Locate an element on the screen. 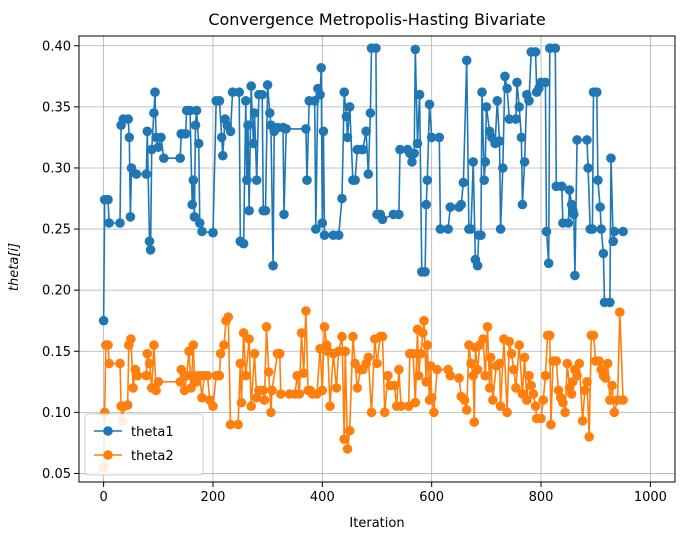  chart-title: Convergence Metropolis-Hasting Bivariate is located at coordinates (376, 19).